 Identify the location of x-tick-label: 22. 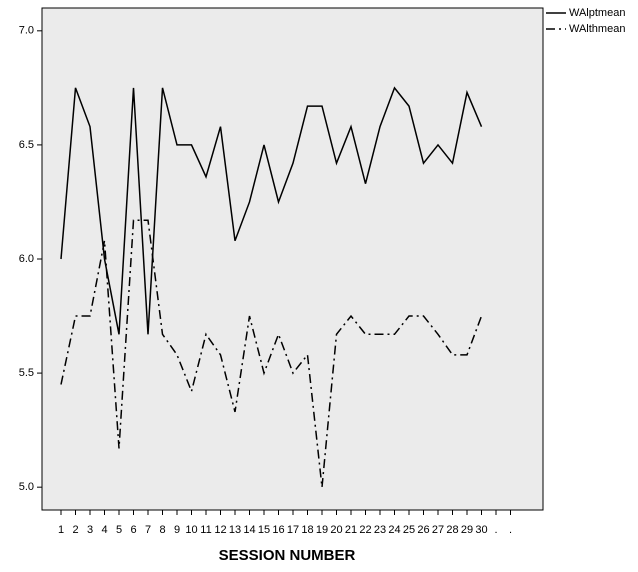
(365, 530).